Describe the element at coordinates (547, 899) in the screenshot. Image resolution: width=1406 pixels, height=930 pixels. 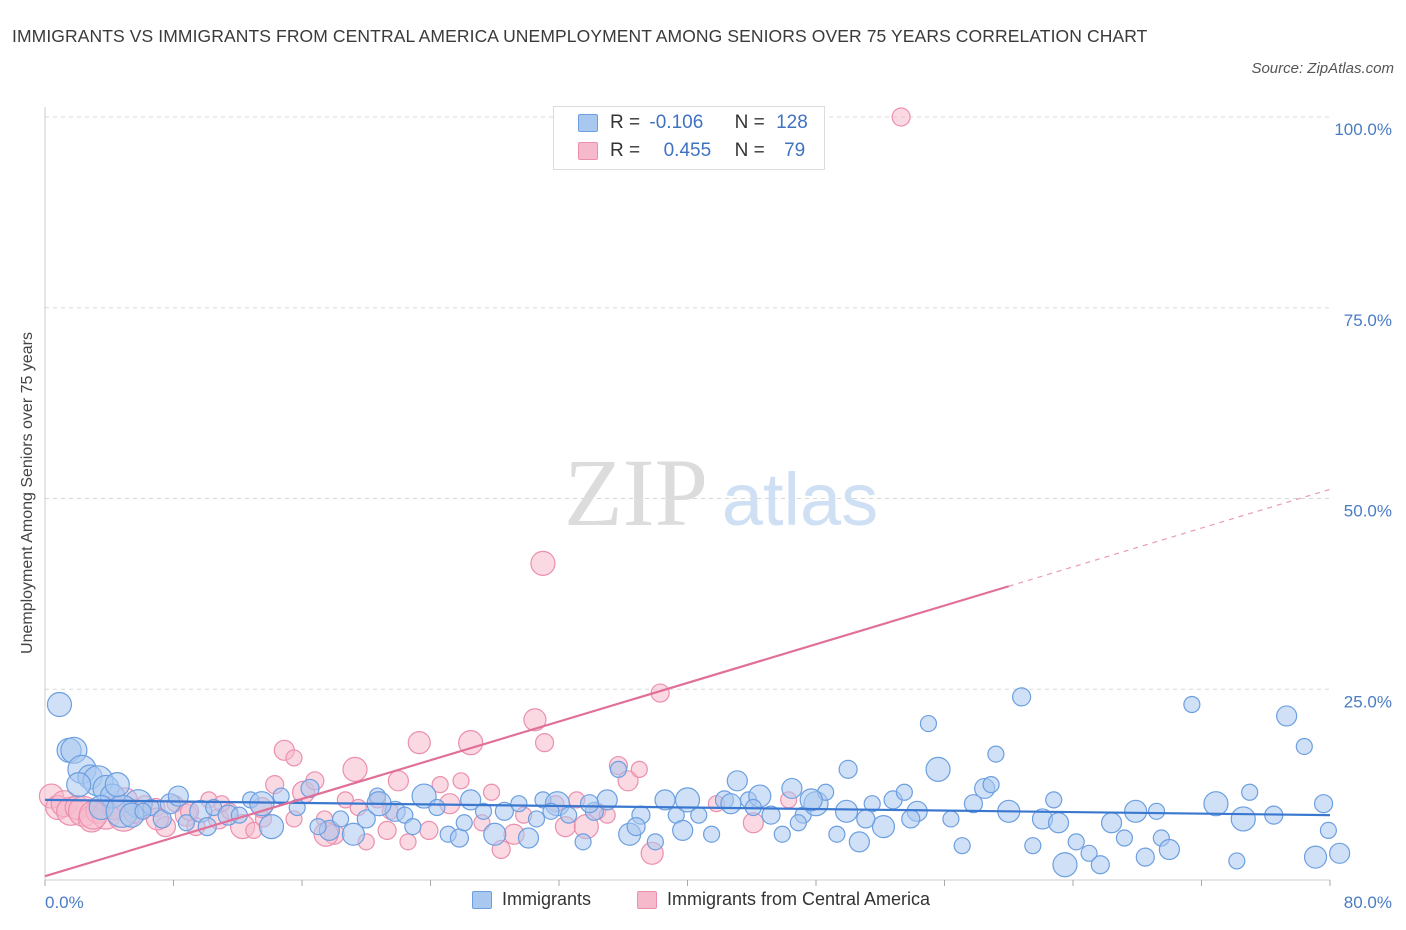
I see `bottom-legend-label: Immigrants` at that location.